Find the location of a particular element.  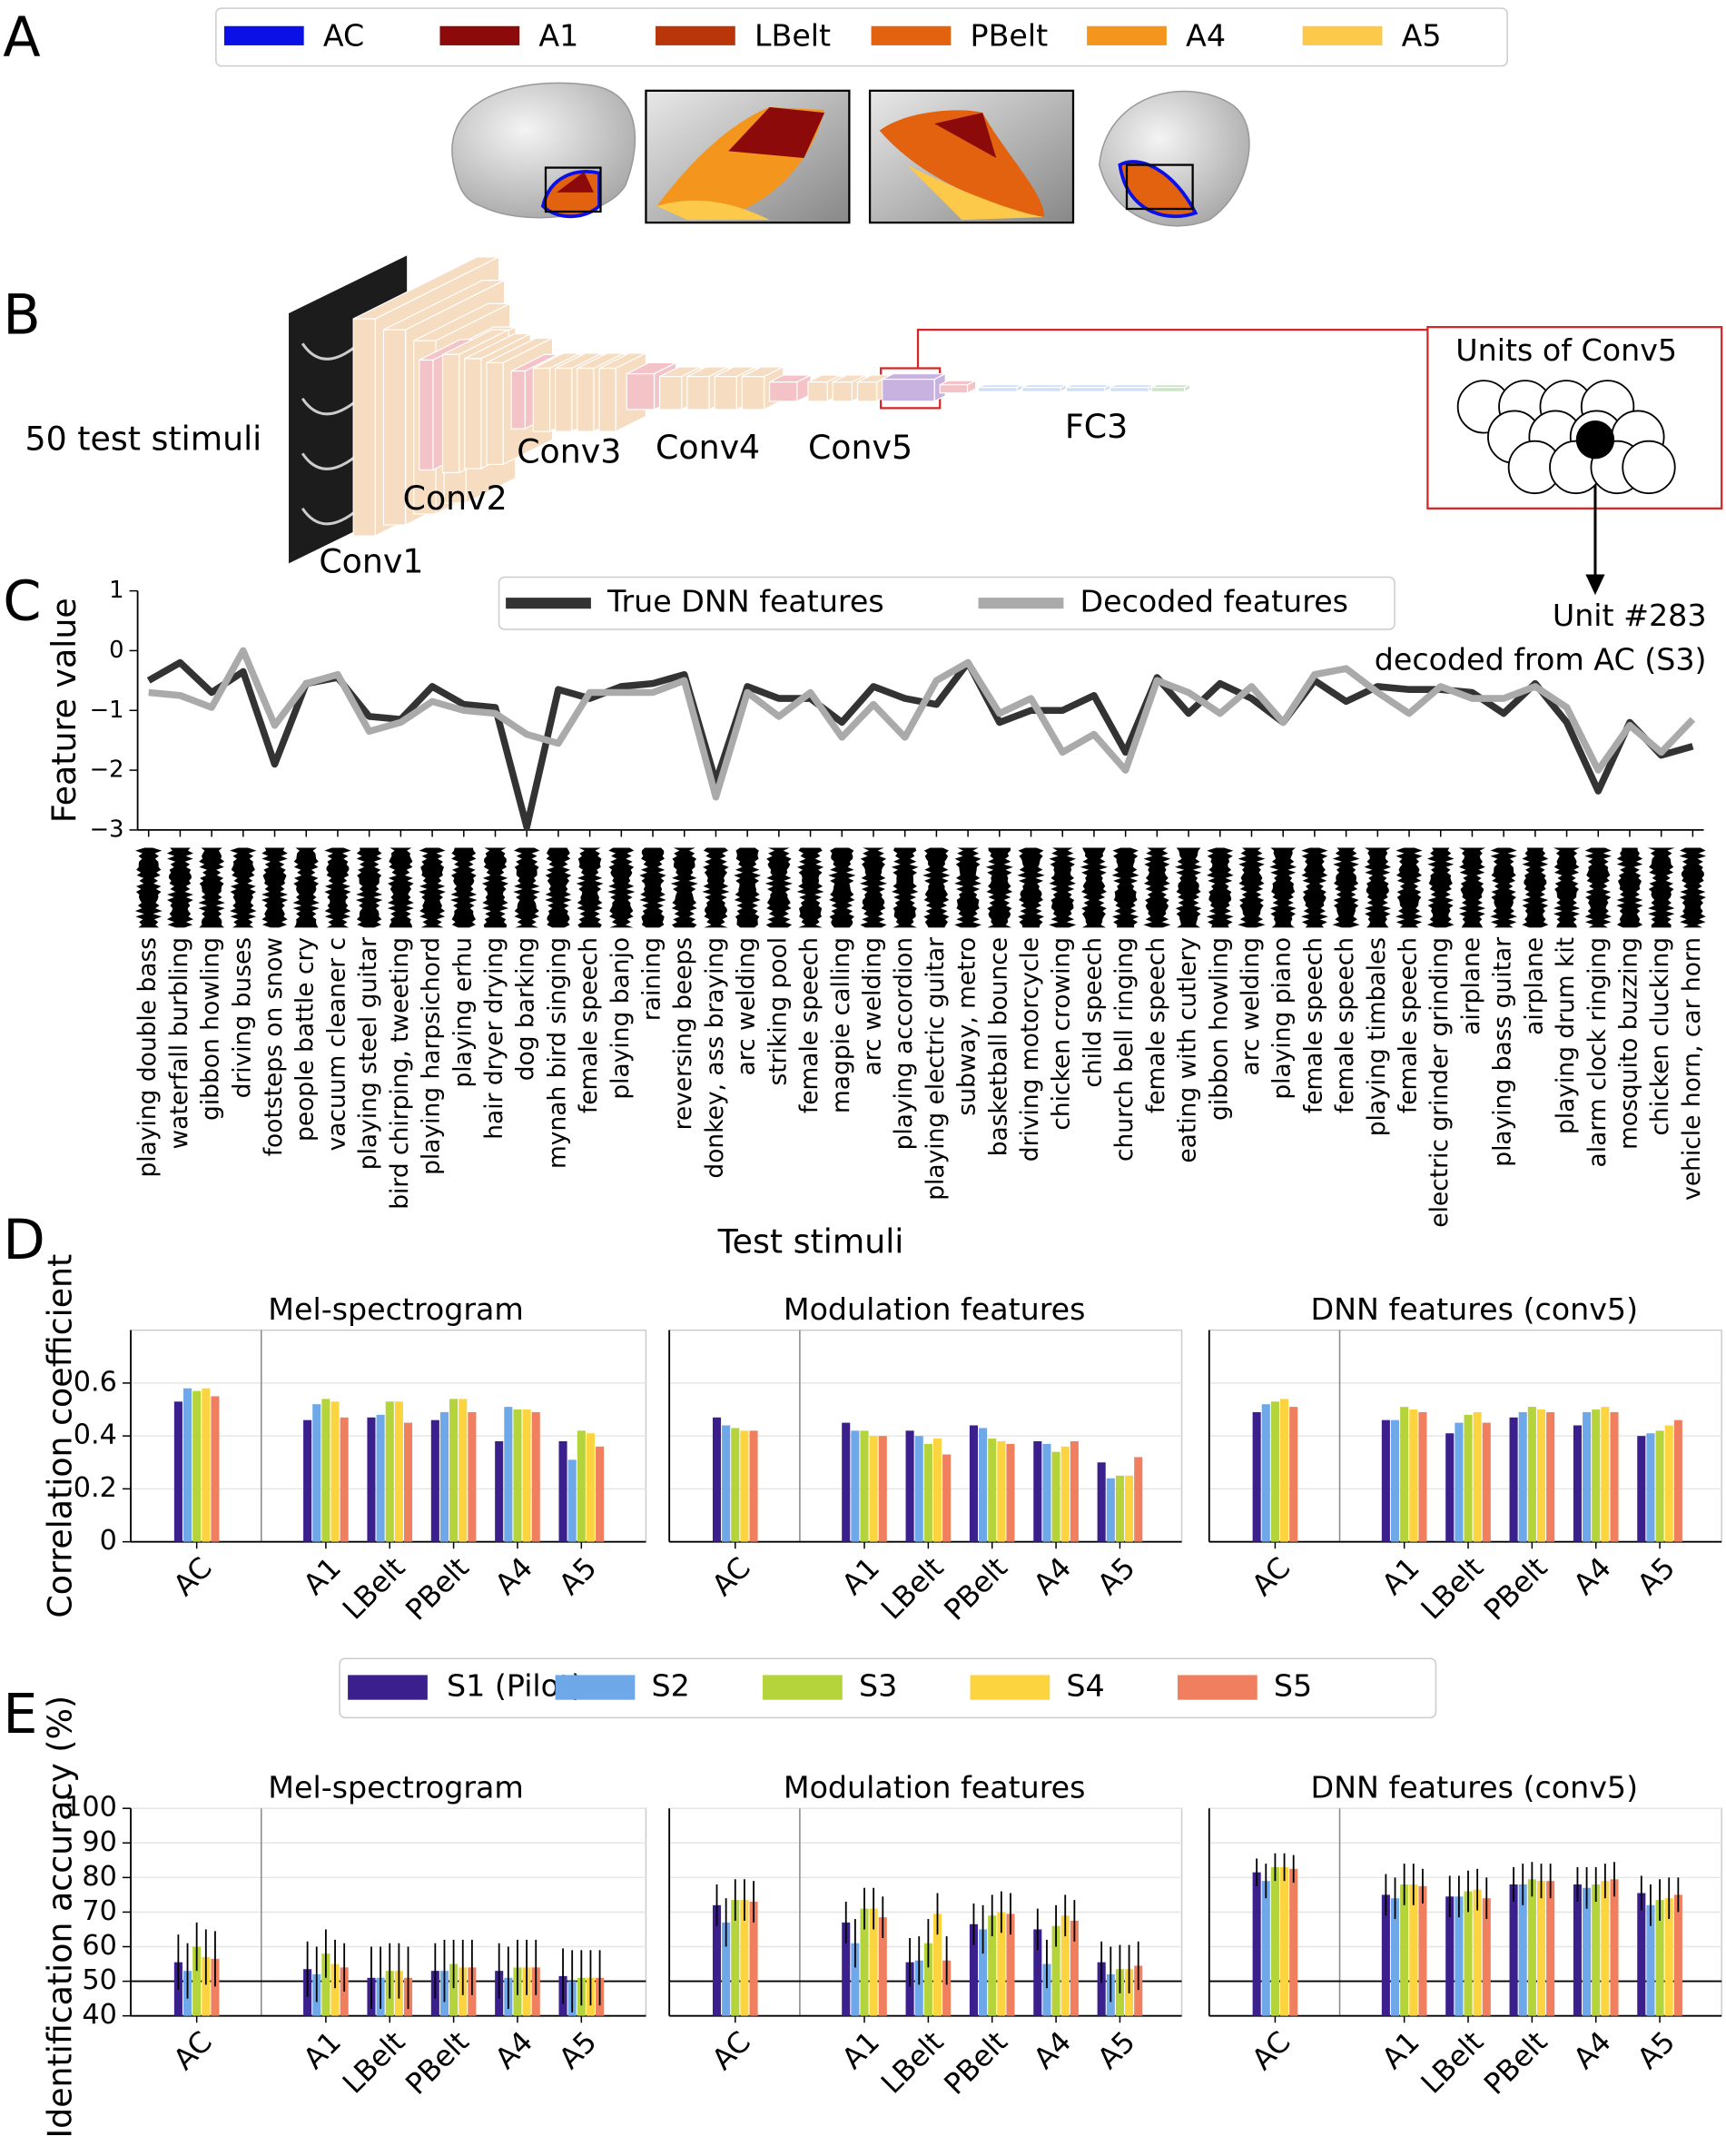

legend-label: A5 is located at coordinates (1422, 35).